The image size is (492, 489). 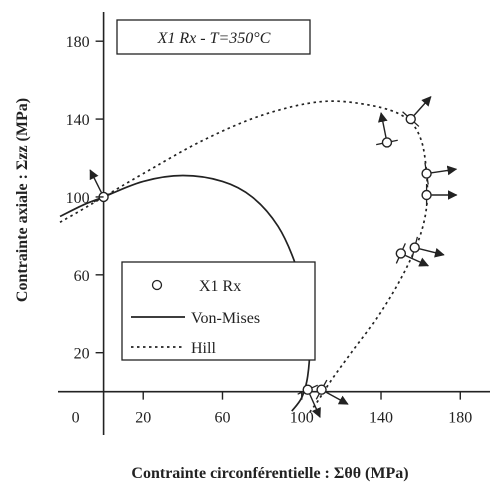 What do you see at coordinates (302, 418) in the screenshot?
I see `x-tick-label: 100` at bounding box center [302, 418].